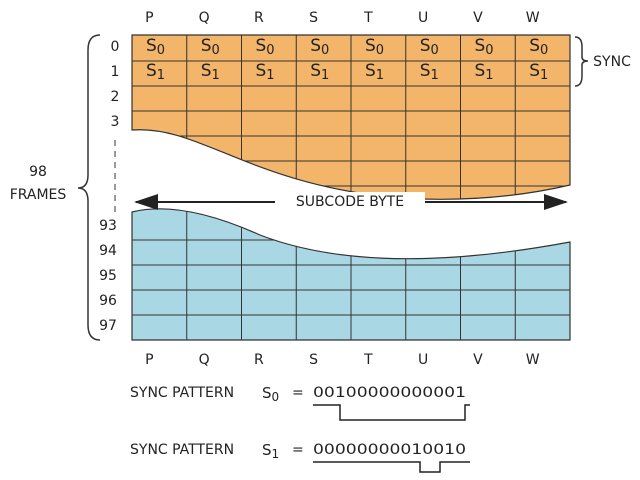  Describe the element at coordinates (115, 97) in the screenshot. I see `row-label: 2` at that location.